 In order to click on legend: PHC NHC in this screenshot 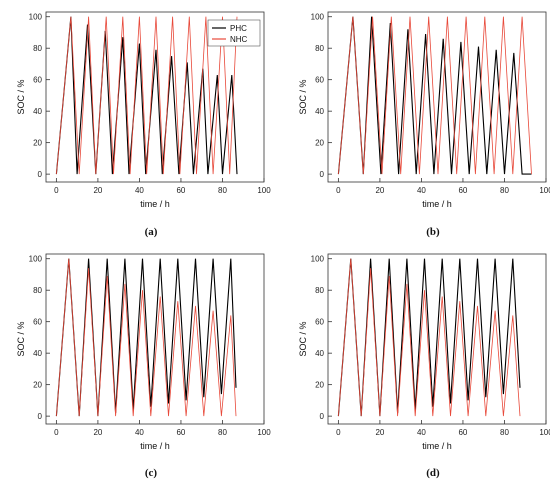, I will do `click(234, 33)`.